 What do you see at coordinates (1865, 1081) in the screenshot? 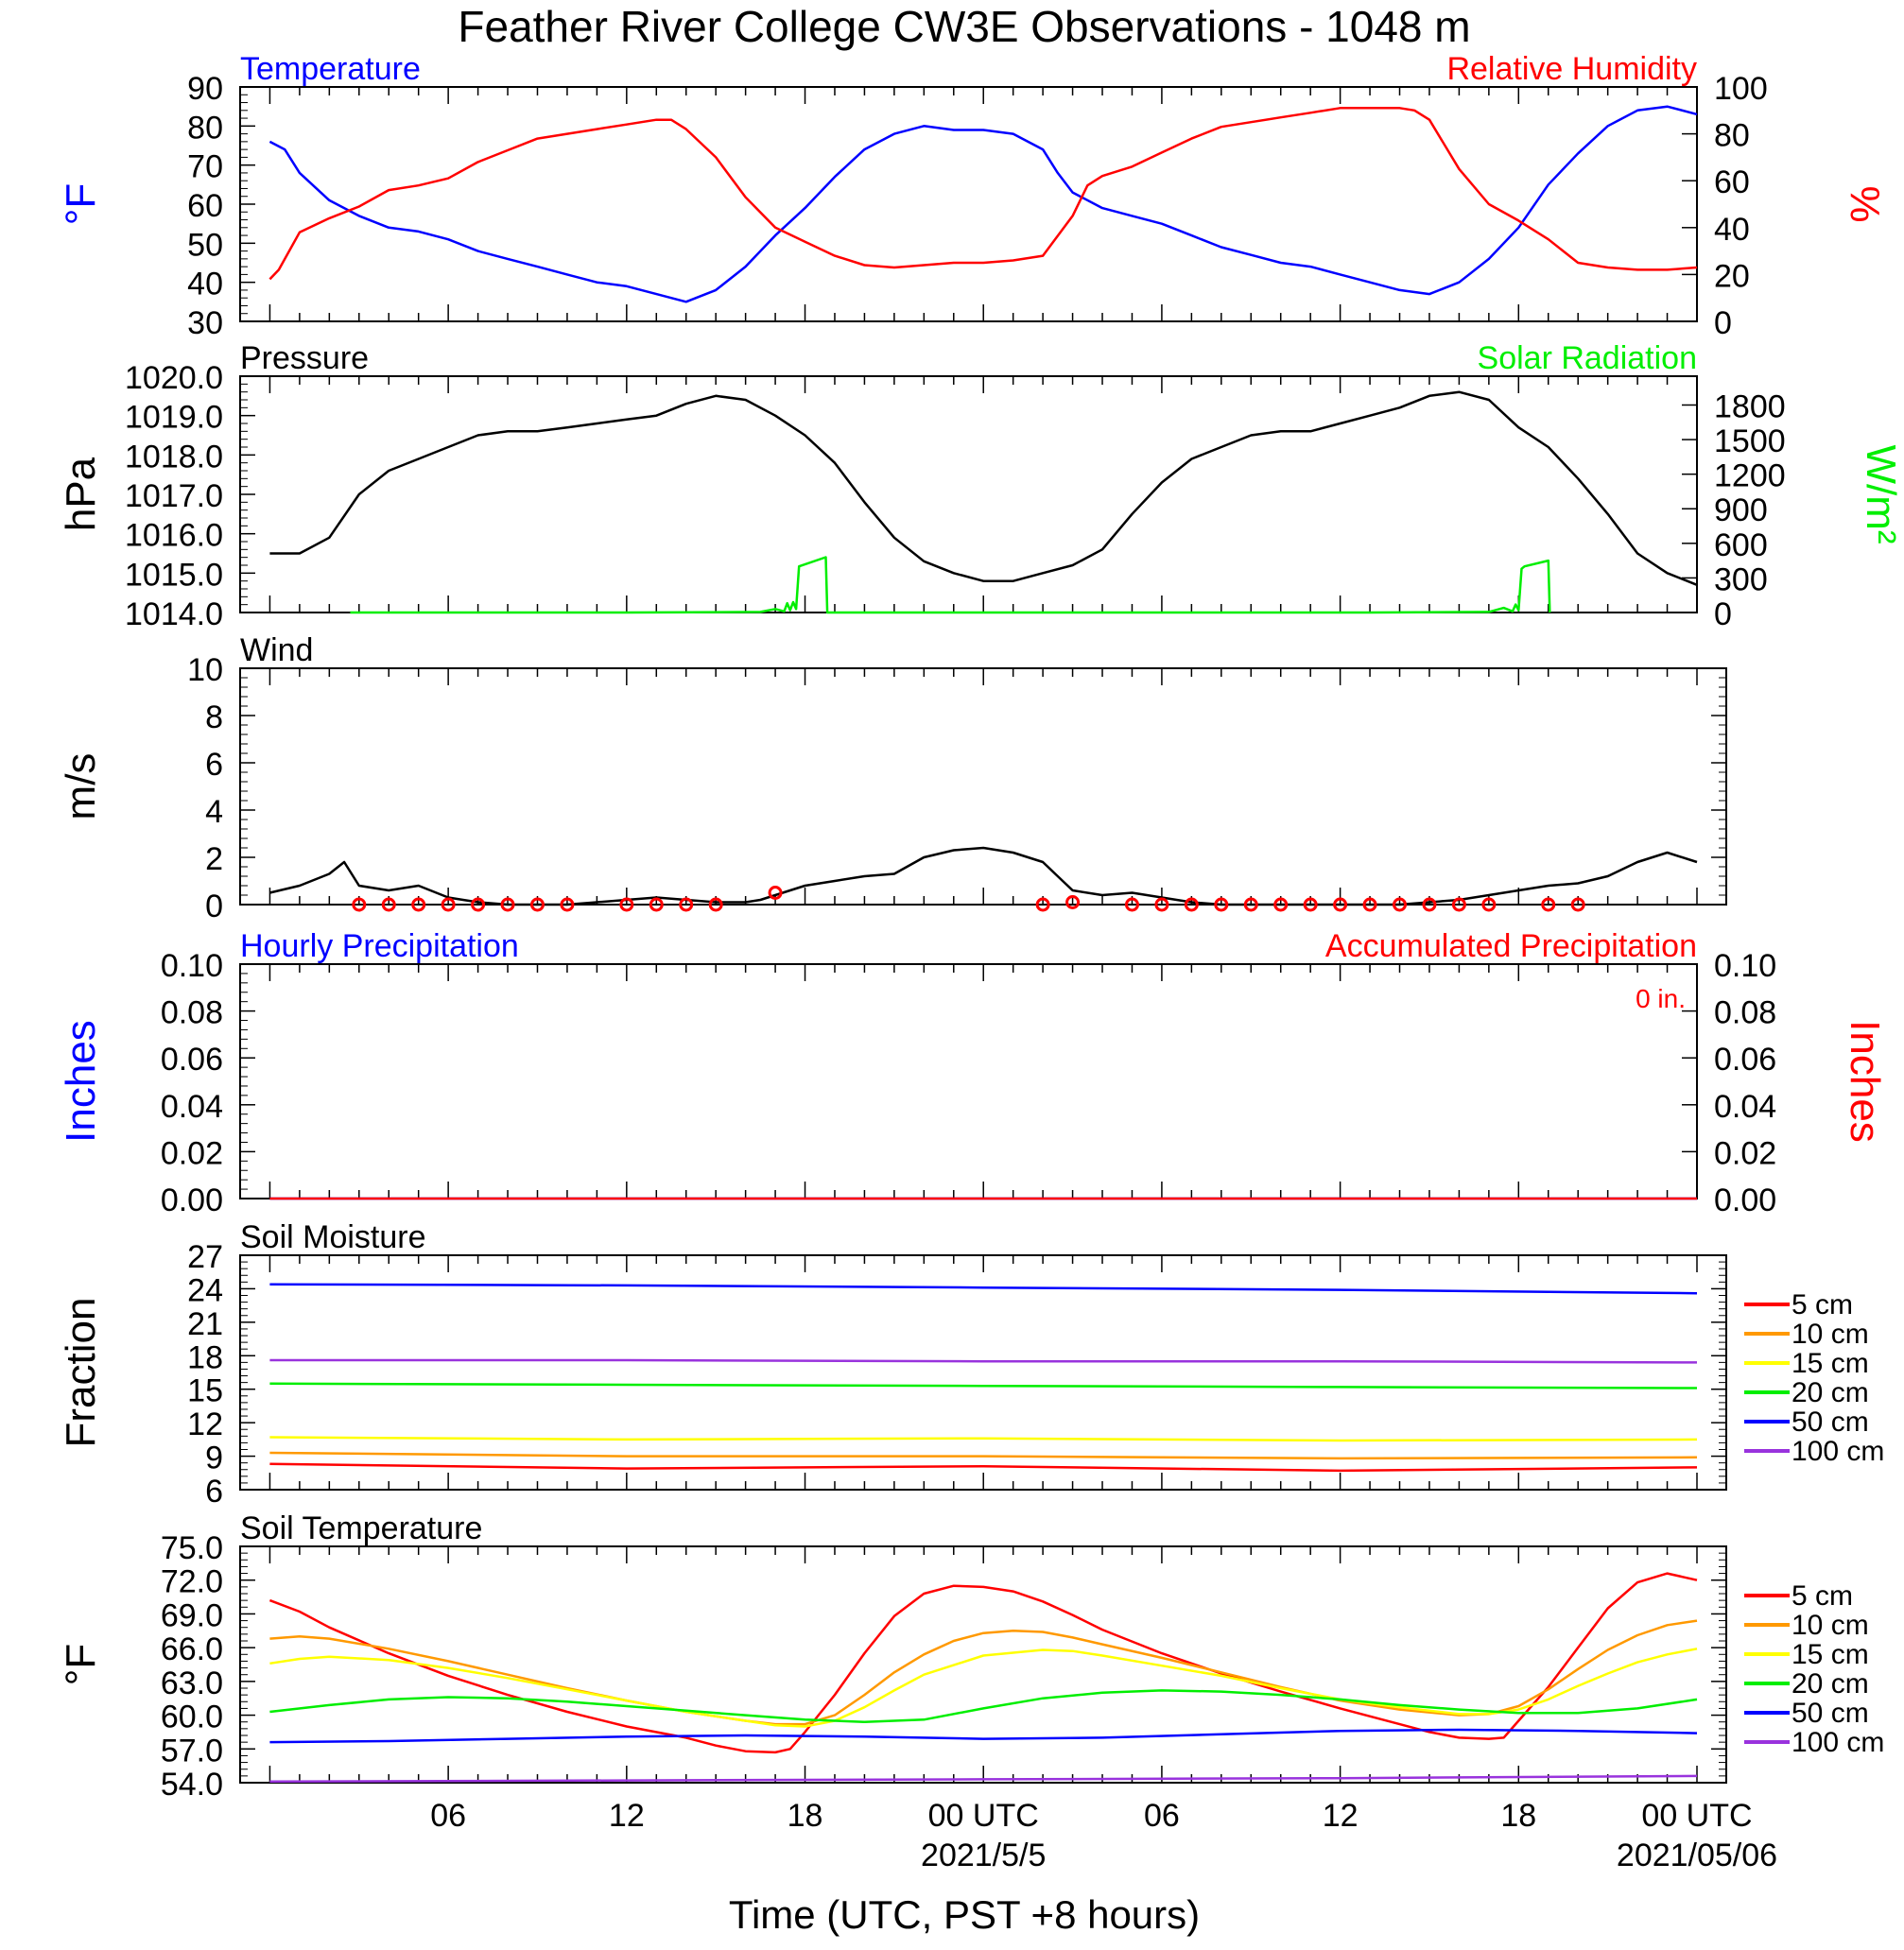
I see `y-axis-label-right: Inches` at bounding box center [1865, 1081].